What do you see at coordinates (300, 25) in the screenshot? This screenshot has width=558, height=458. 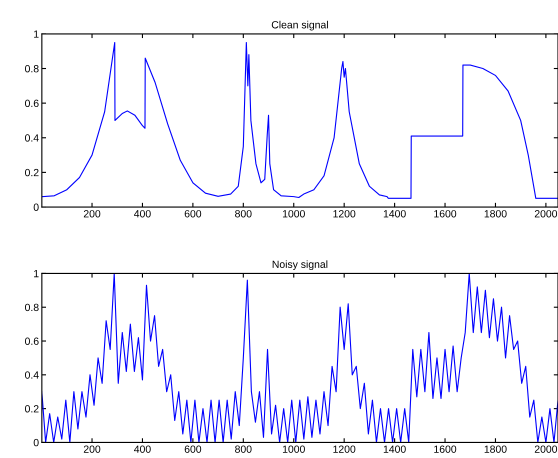 I see `chart-title: Clean signal` at bounding box center [300, 25].